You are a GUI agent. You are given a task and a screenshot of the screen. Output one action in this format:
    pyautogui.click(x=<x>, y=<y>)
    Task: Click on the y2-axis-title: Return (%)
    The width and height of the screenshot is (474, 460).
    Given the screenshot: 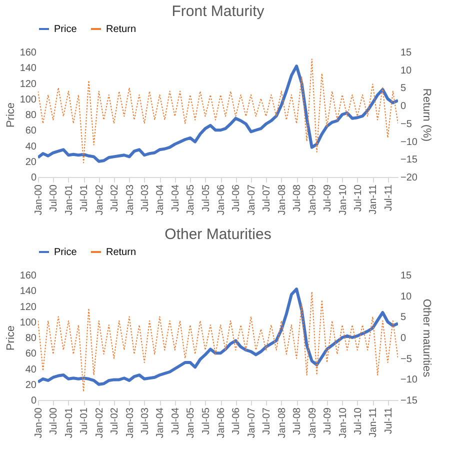 What is the action you would take?
    pyautogui.click(x=426, y=115)
    